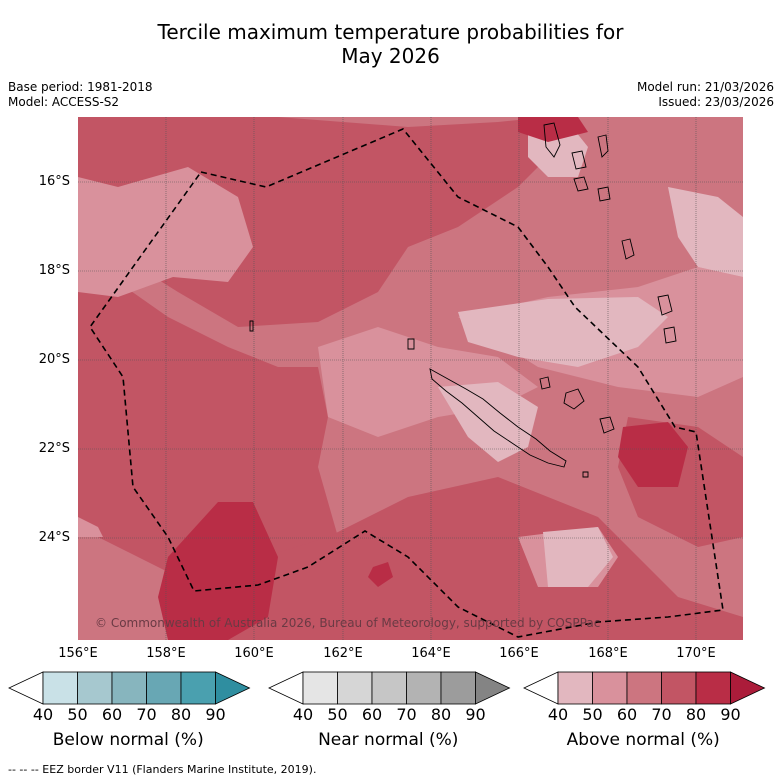  Describe the element at coordinates (577, 405) in the screenshot. I see `loyalty-islands-coast` at that location.